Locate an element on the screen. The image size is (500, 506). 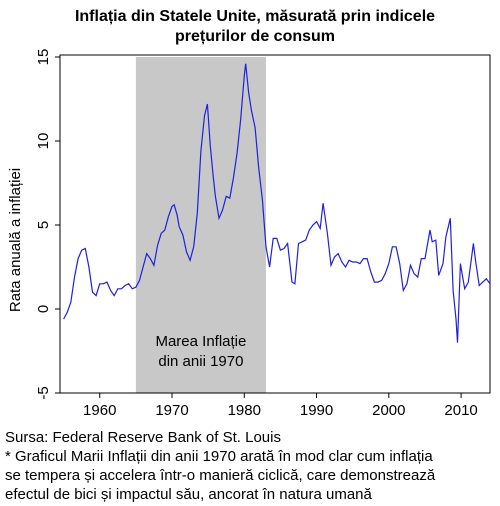
x-tick-label: 2000 is located at coordinates (388, 410).